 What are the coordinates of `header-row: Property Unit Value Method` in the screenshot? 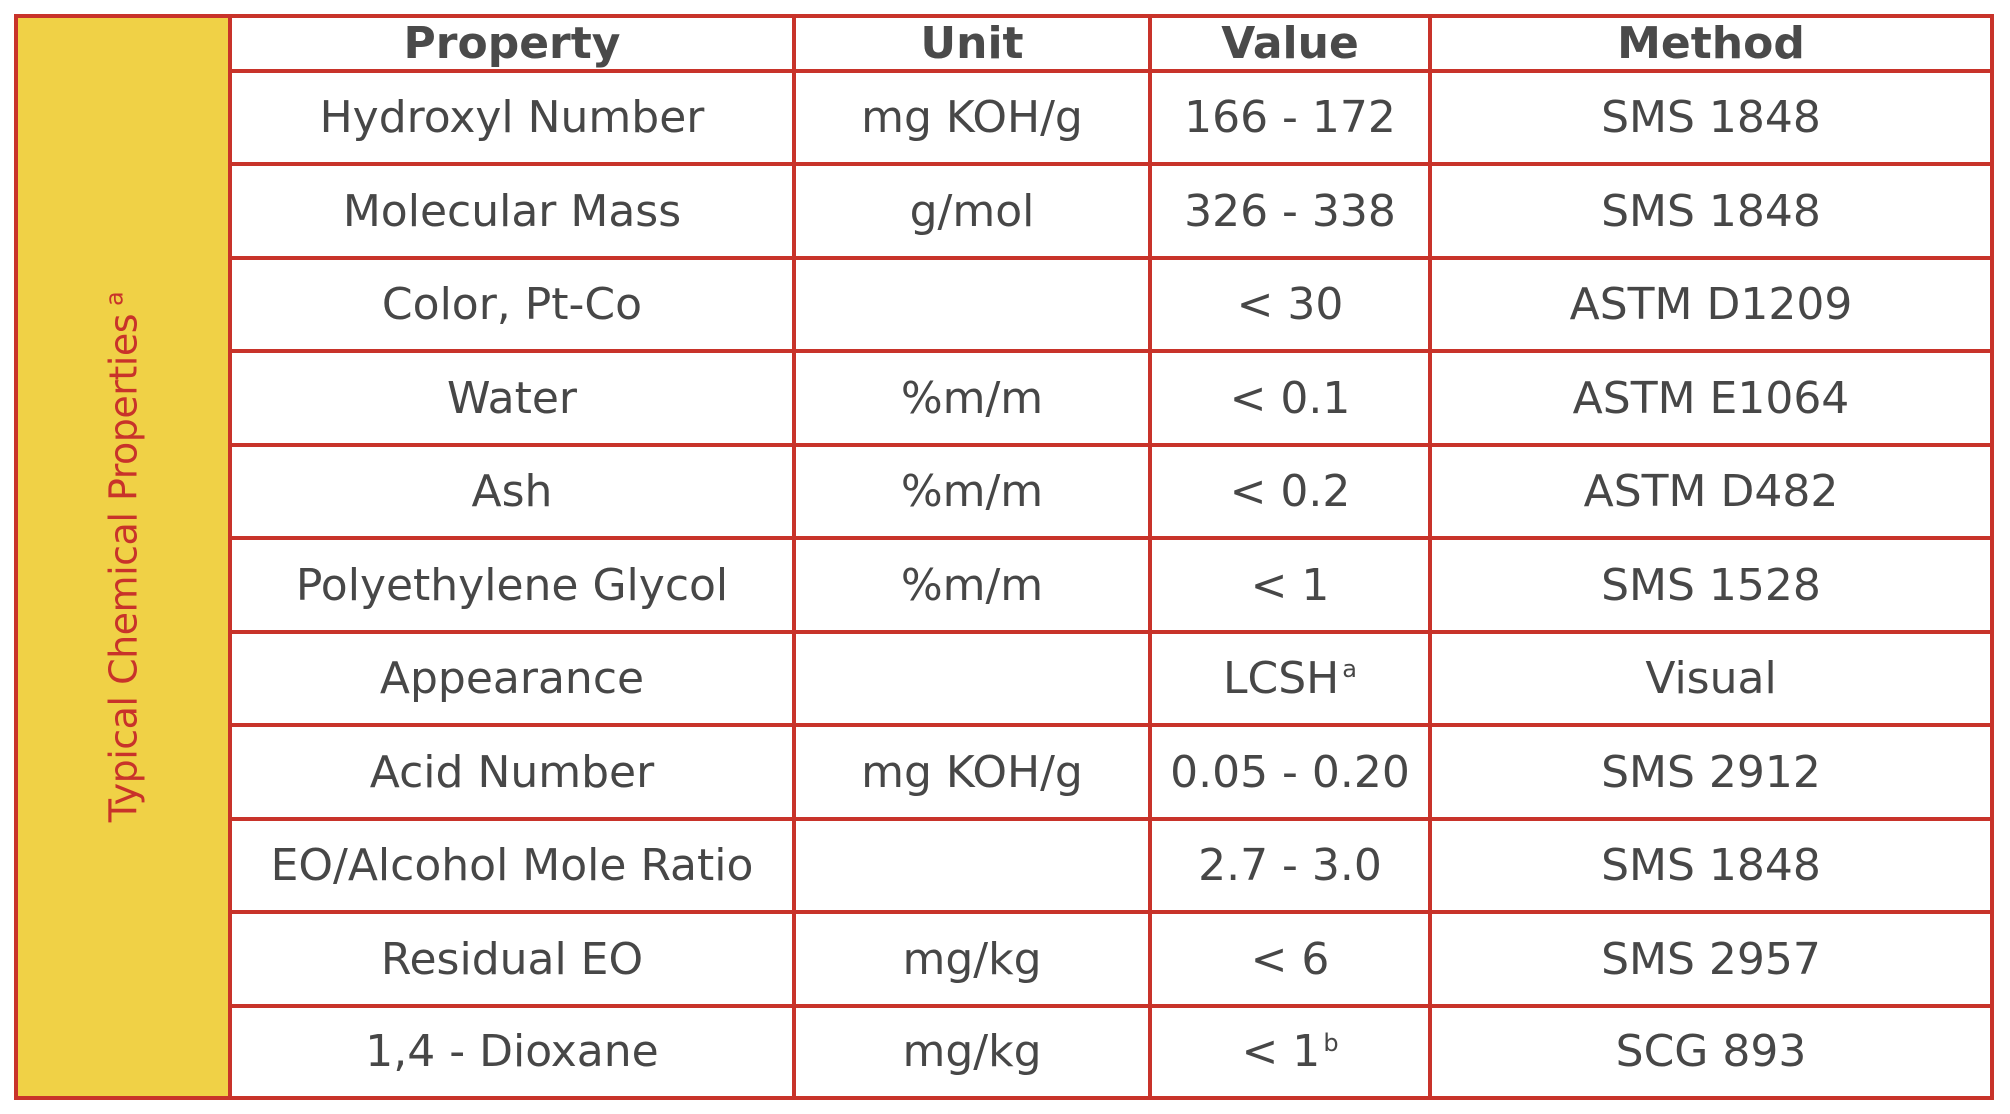 It's located at (1111, 45).